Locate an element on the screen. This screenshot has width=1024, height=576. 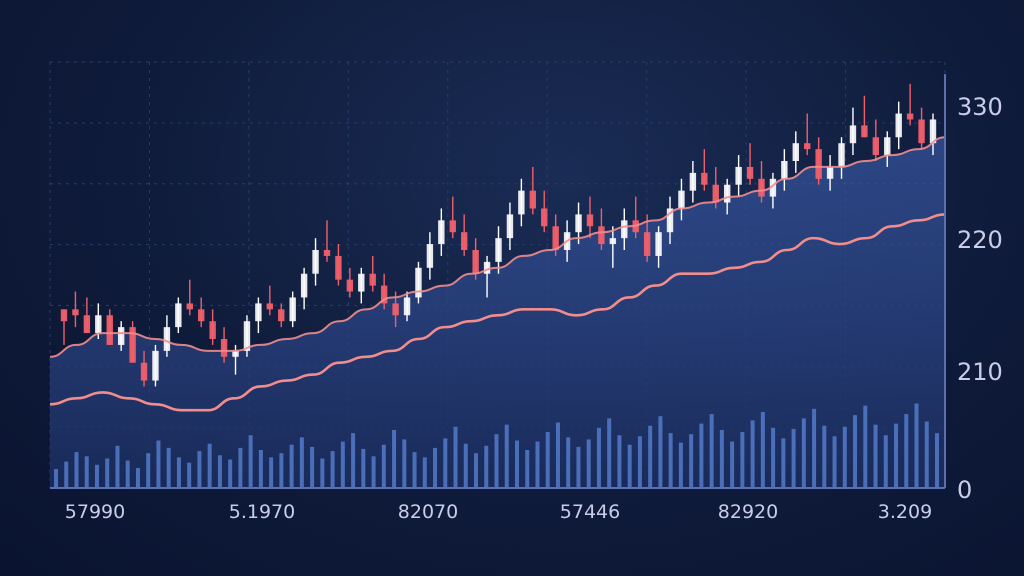
y-tick-label: 330 is located at coordinates (980, 107).